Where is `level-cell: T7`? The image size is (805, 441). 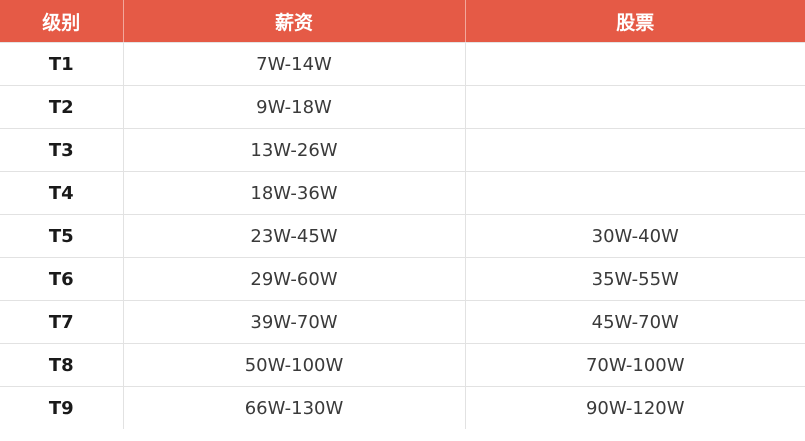
level-cell: T7 is located at coordinates (62, 322).